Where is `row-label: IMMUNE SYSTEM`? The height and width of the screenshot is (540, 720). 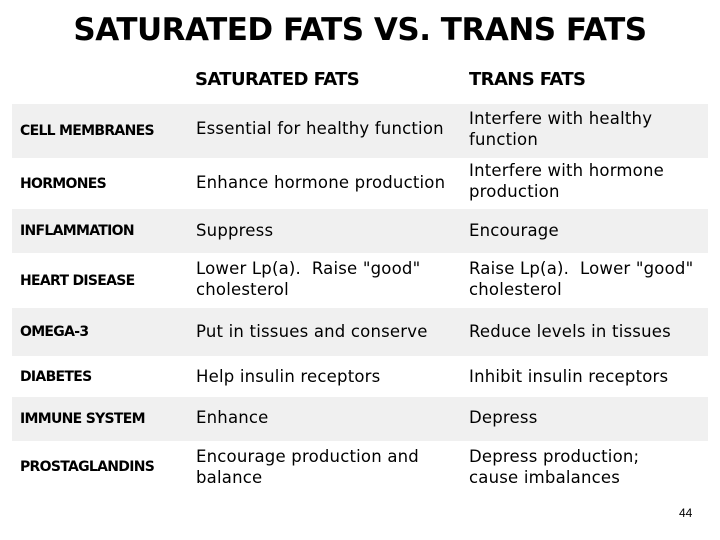 row-label: IMMUNE SYSTEM is located at coordinates (83, 419).